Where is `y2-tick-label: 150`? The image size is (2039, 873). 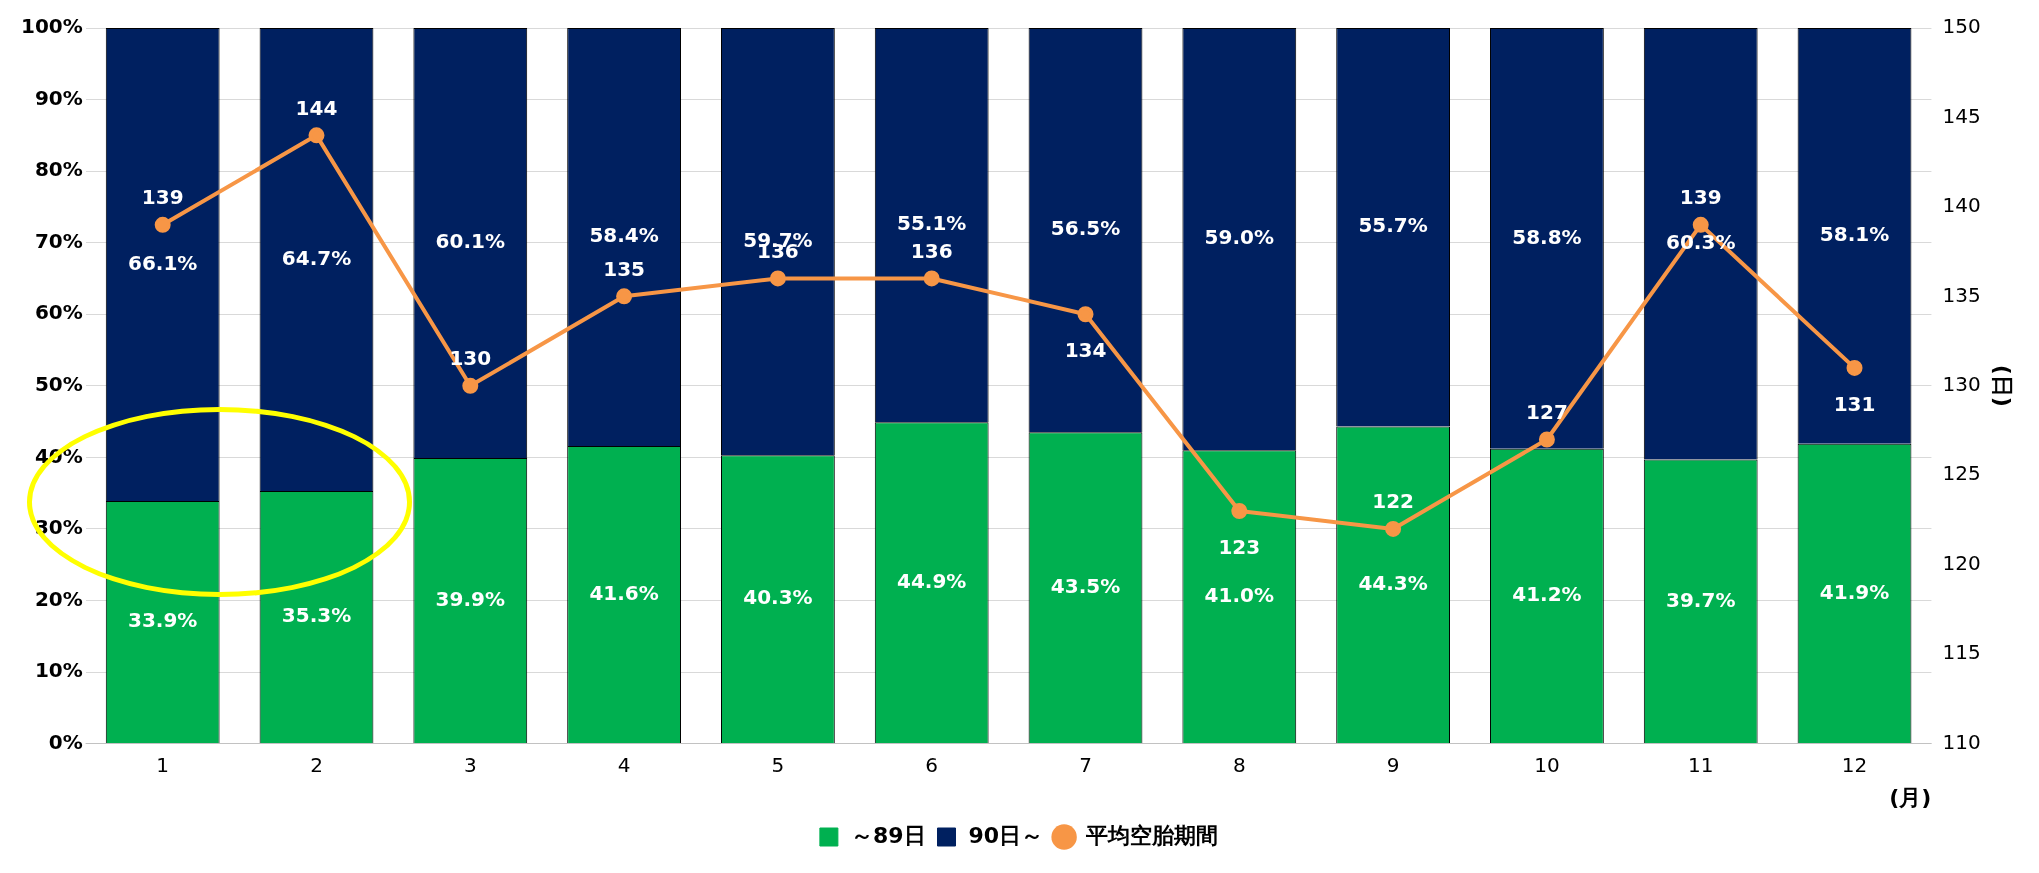
y2-tick-label: 150 is located at coordinates (1961, 26).